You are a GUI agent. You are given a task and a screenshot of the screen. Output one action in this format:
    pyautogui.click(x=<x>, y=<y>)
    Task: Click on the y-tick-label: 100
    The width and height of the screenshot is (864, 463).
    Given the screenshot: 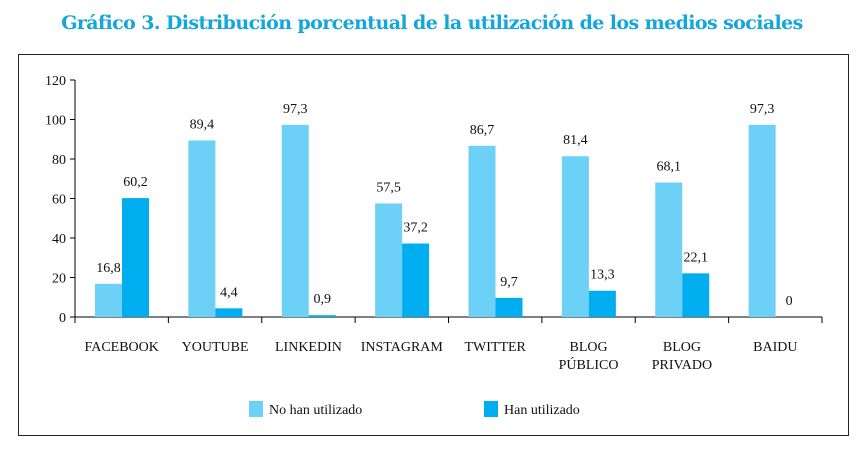 What is the action you would take?
    pyautogui.click(x=55, y=121)
    